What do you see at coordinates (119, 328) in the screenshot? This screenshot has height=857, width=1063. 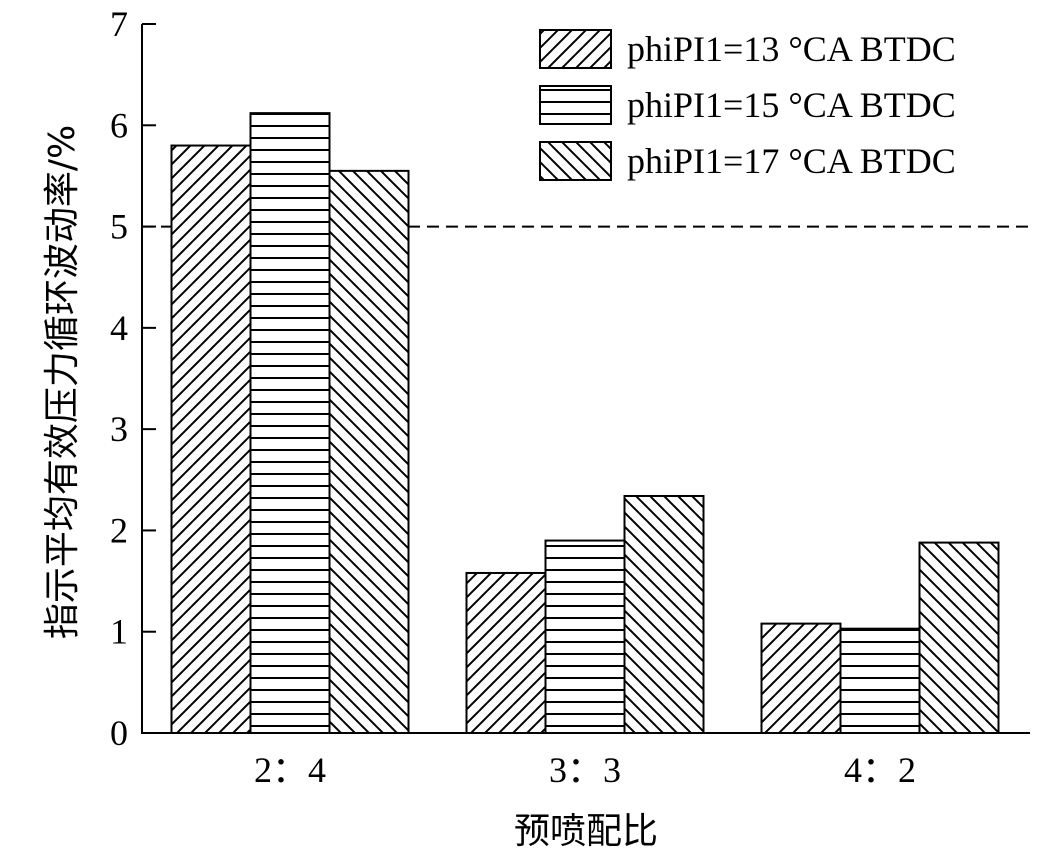 I see `y-tick-label: 4` at bounding box center [119, 328].